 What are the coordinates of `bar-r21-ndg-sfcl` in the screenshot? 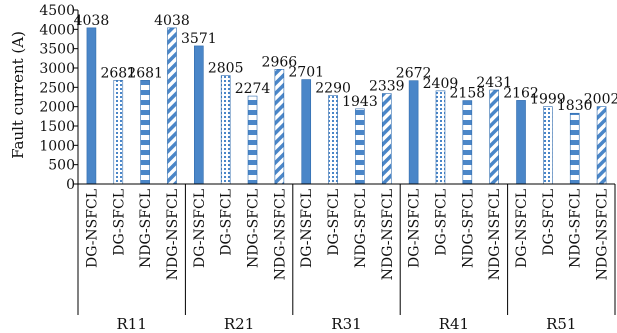 It's located at (252, 140).